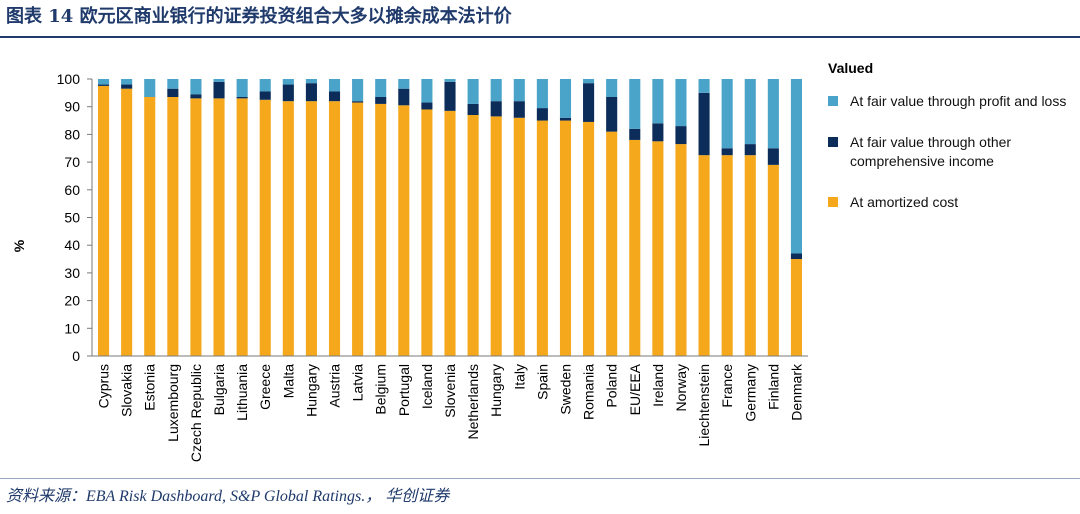 Image resolution: width=1080 pixels, height=514 pixels. I want to click on bar-at-amortized-cost-italy, so click(519, 236).